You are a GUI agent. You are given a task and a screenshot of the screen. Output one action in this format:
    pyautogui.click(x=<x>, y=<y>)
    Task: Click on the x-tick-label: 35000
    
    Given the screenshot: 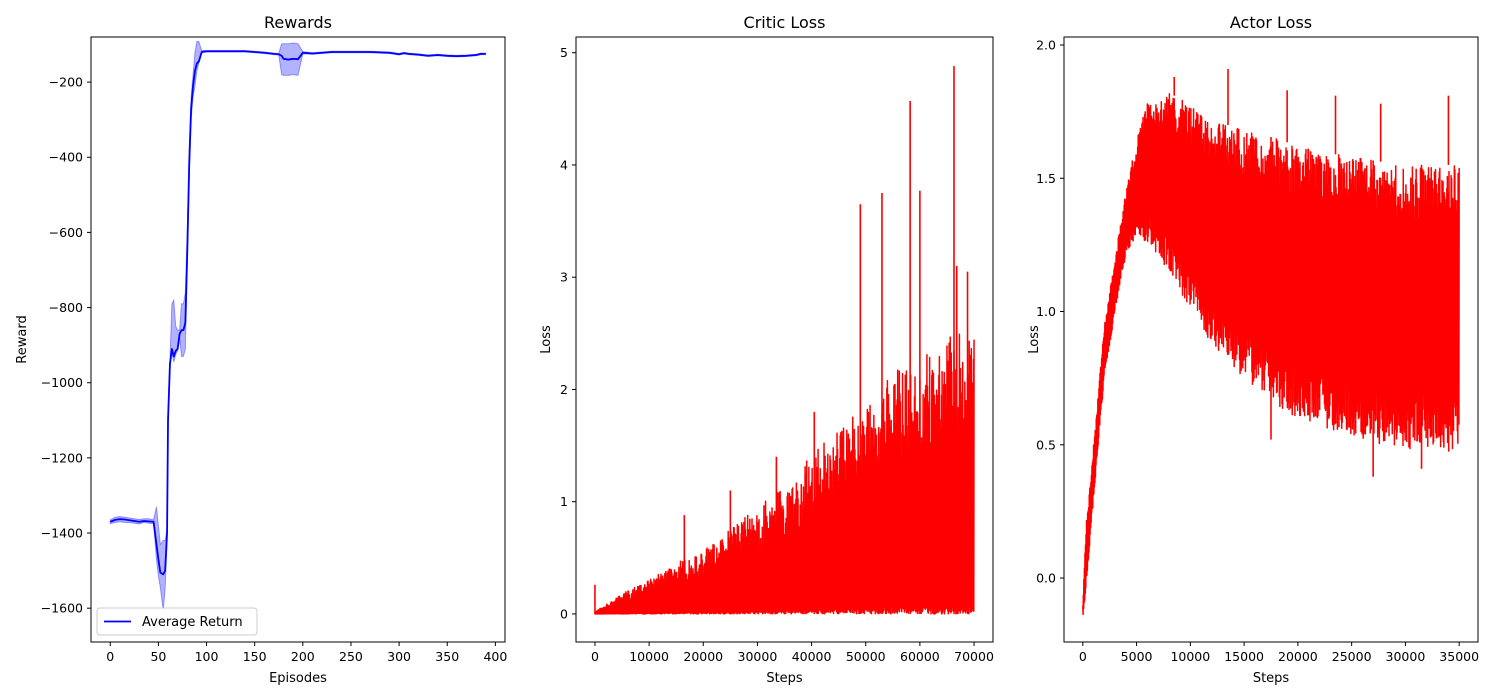 What is the action you would take?
    pyautogui.click(x=1459, y=656)
    